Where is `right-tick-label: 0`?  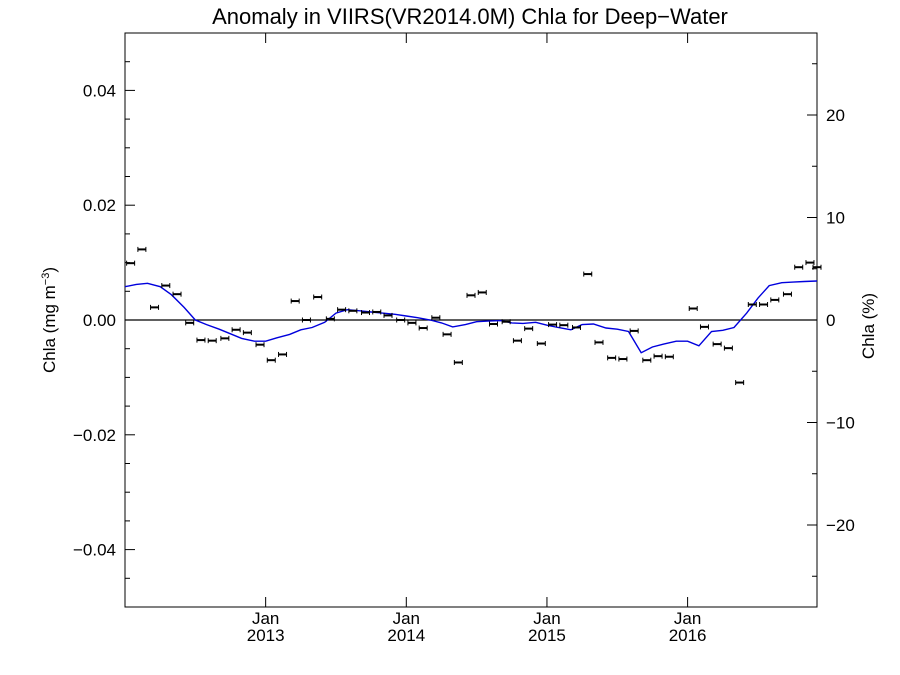 right-tick-label: 0 is located at coordinates (830, 320).